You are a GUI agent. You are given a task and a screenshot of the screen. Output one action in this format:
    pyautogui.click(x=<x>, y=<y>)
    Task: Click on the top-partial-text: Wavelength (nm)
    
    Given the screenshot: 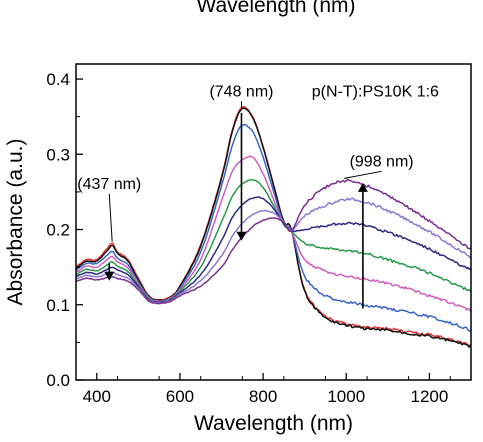 What is the action you would take?
    pyautogui.click(x=275, y=8)
    